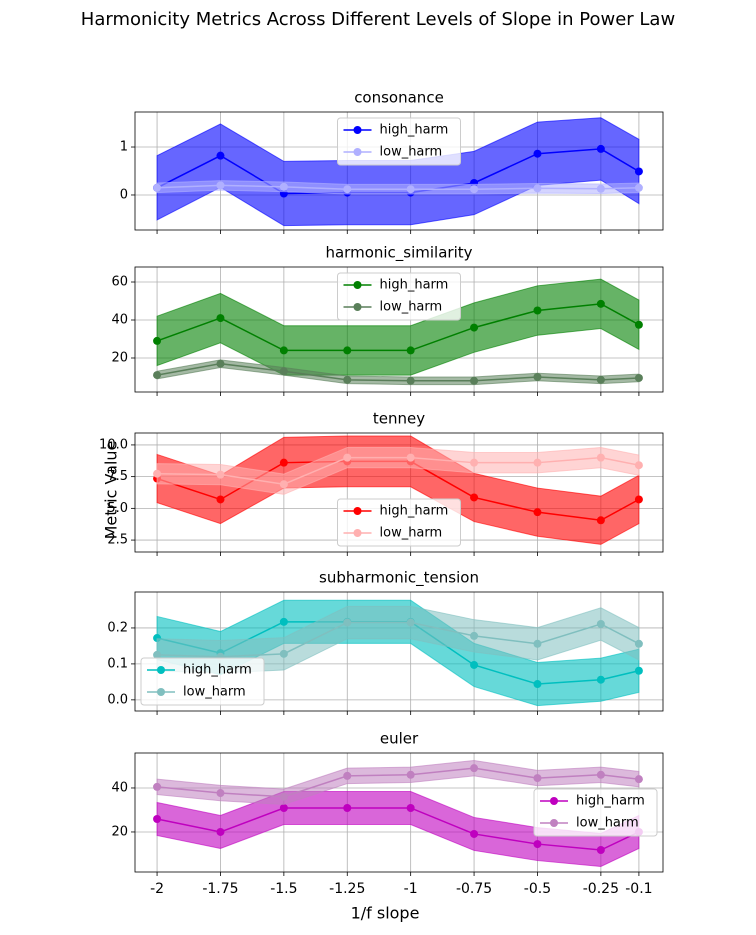 The height and width of the screenshot is (935, 756). What do you see at coordinates (117, 540) in the screenshot?
I see `y-tick-label: 2.5` at bounding box center [117, 540].